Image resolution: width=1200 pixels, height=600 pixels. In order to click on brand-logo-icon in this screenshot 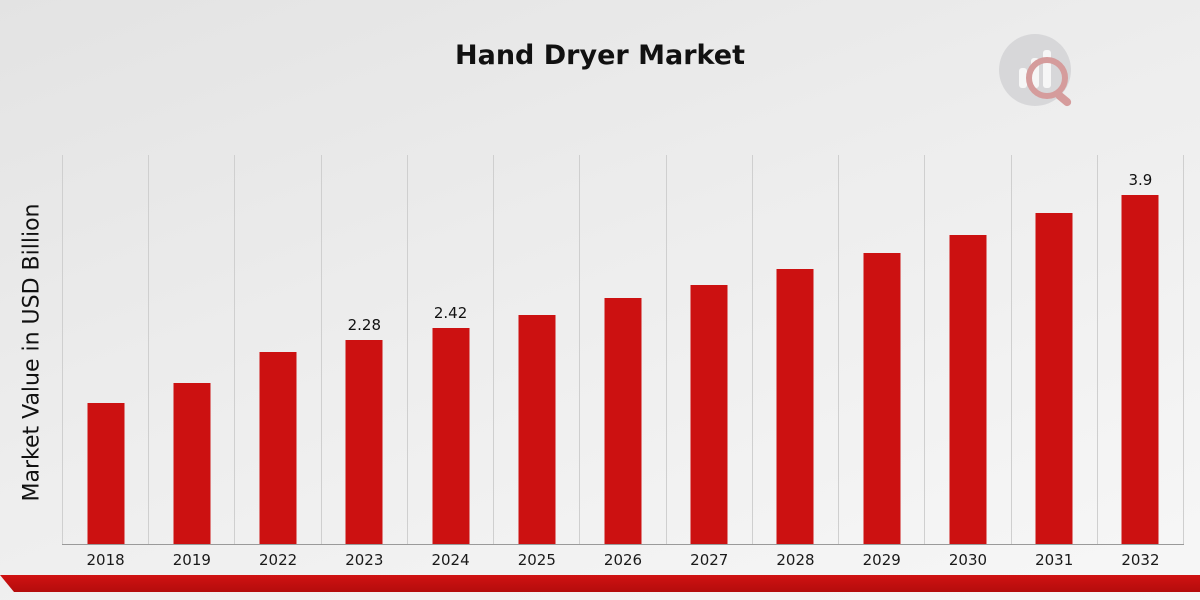, I will do `click(1035, 70)`.